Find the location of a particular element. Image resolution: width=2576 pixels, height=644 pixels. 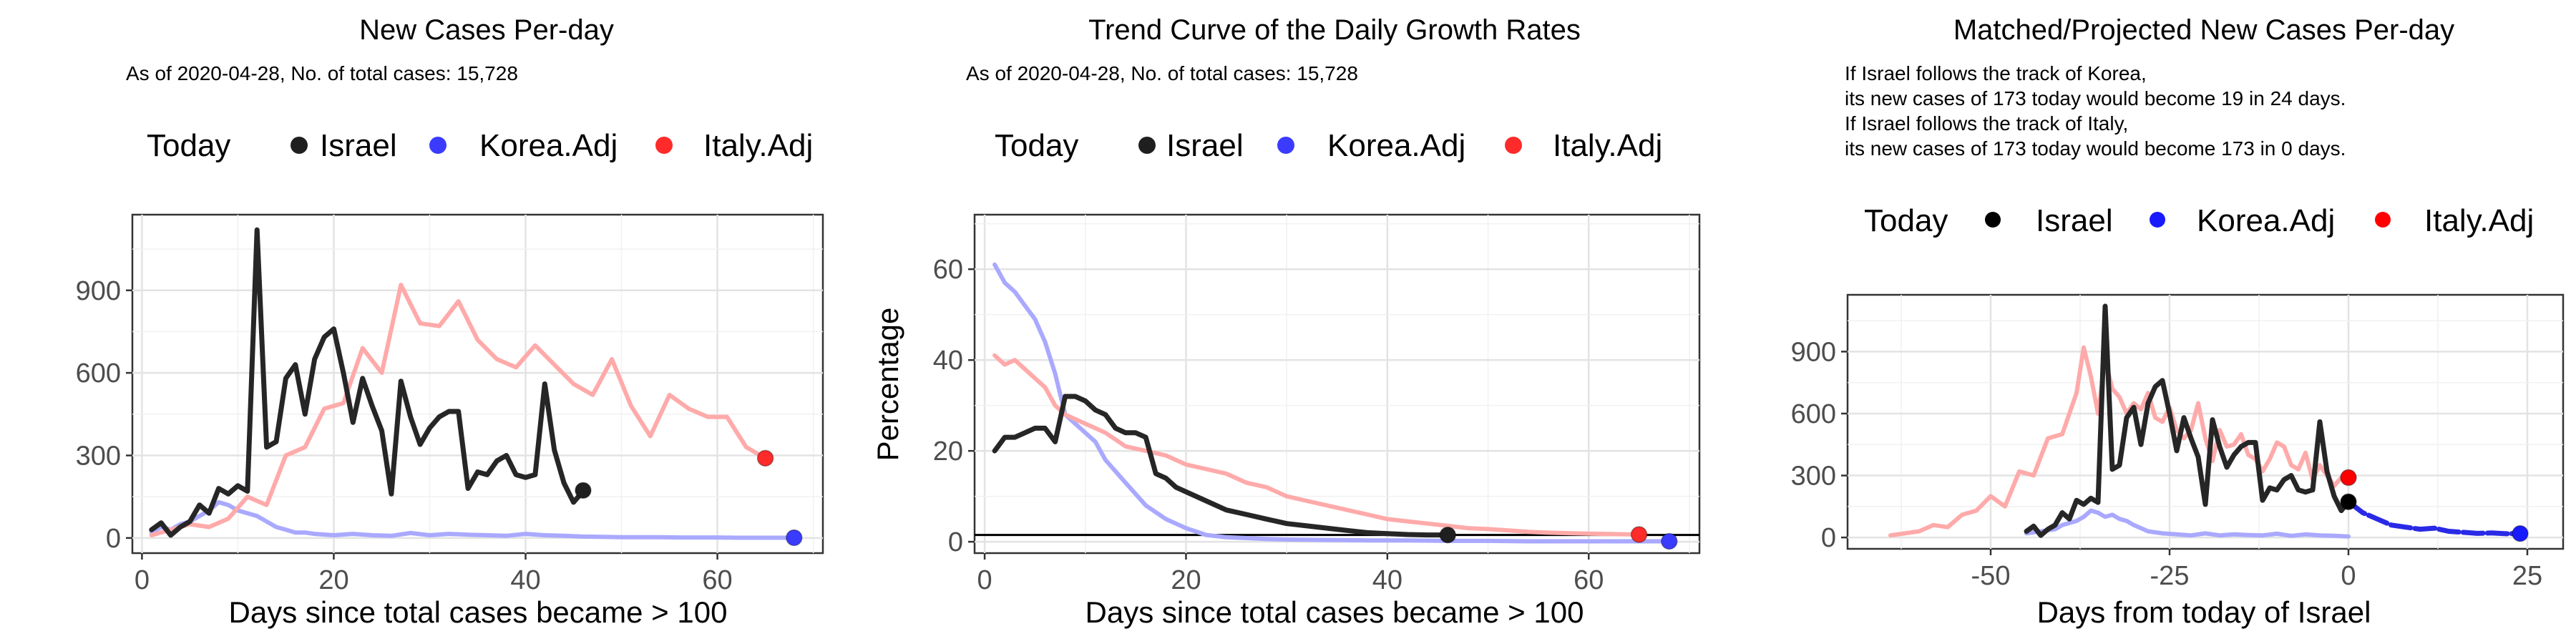

panel2-title: Trend Curve of the Daily Growth Rates is located at coordinates (1334, 30).